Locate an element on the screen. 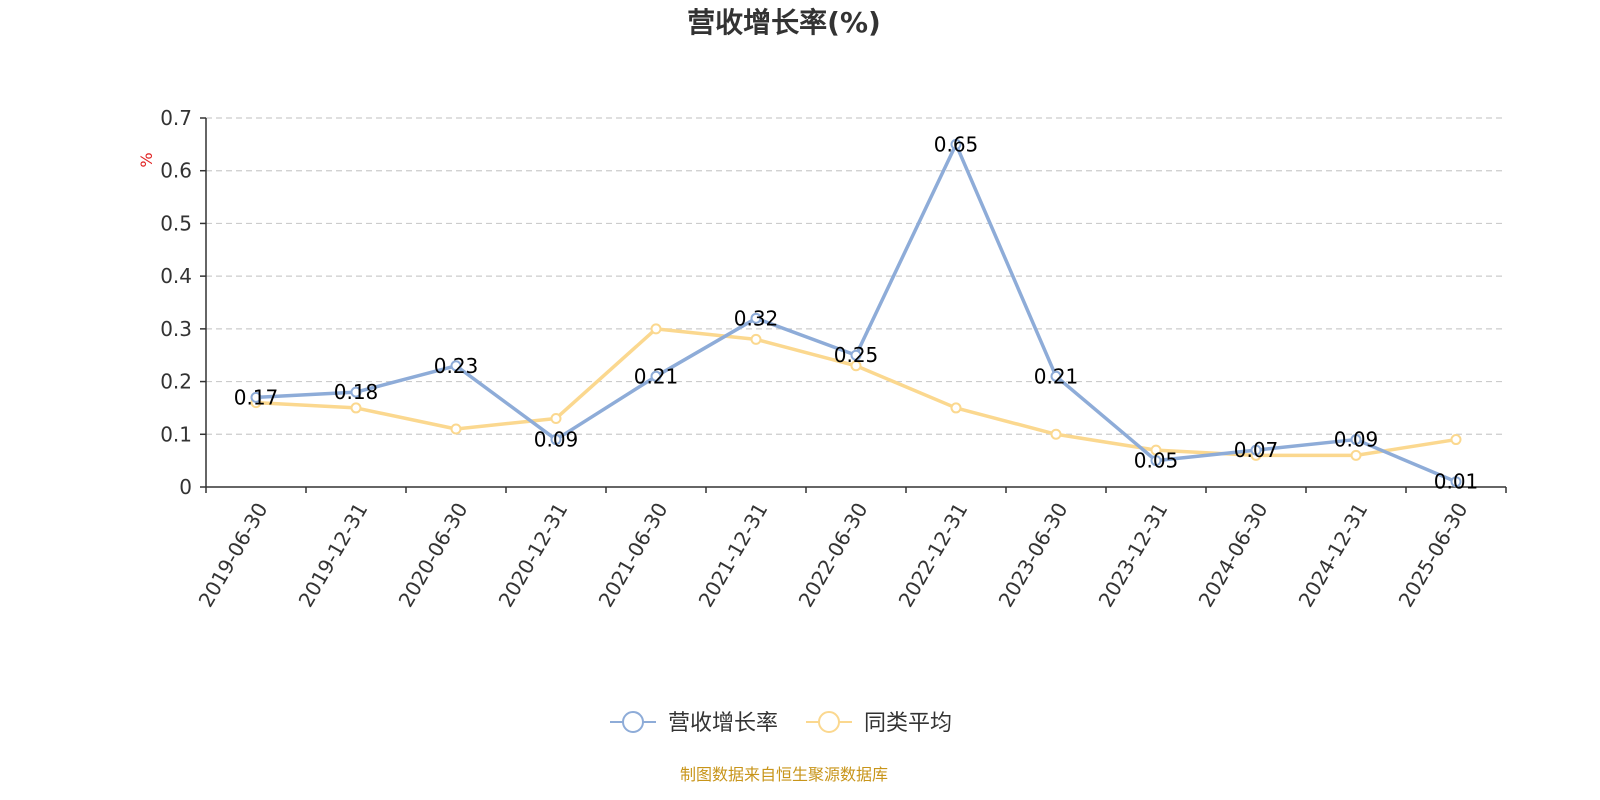 This screenshot has height=800, width=1600. x-tick-label: 2022-12-31 is located at coordinates (933, 555).